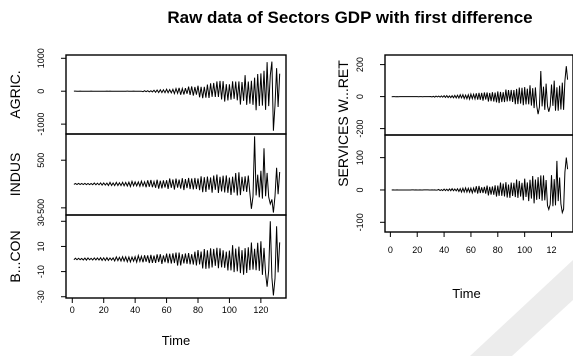  What do you see at coordinates (41, 124) in the screenshot?
I see `y-tick-label: -1000` at bounding box center [41, 124].